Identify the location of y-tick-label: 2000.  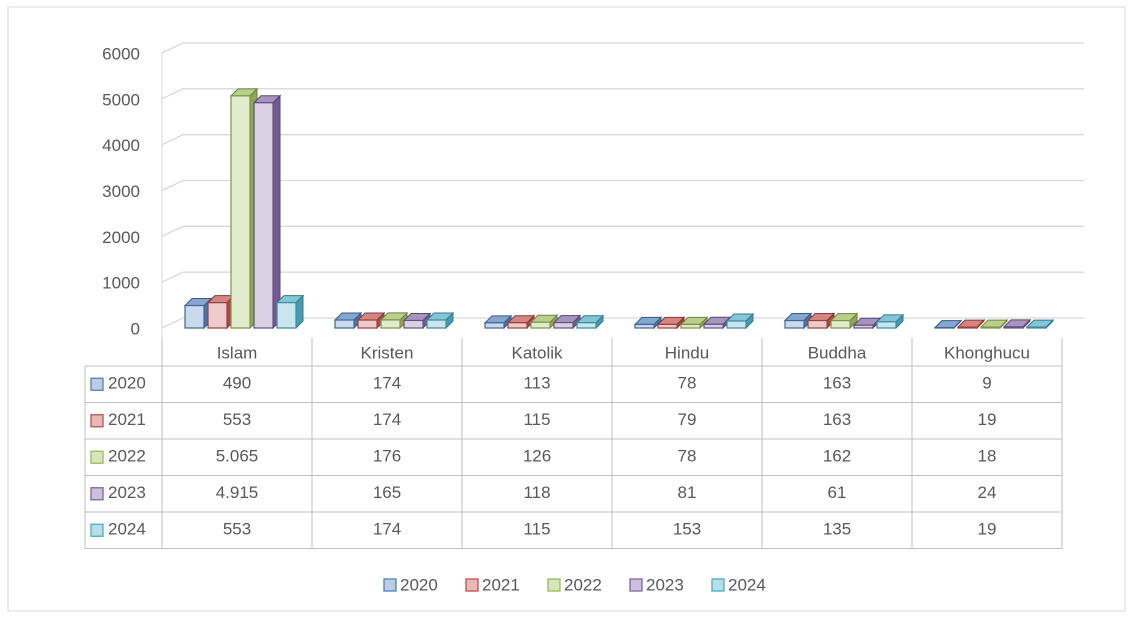
(121, 237).